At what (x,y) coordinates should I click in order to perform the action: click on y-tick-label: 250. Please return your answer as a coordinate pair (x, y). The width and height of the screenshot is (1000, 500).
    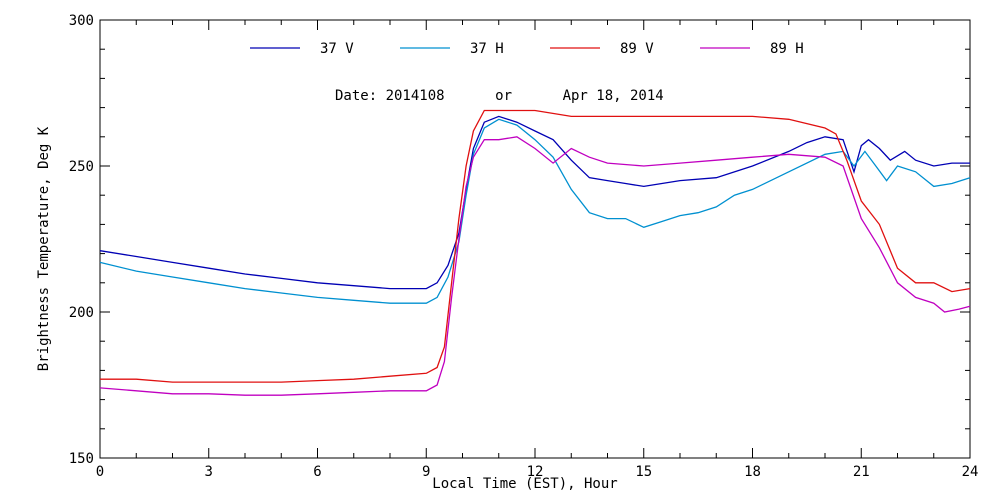
    Looking at the image, I should click on (81, 167).